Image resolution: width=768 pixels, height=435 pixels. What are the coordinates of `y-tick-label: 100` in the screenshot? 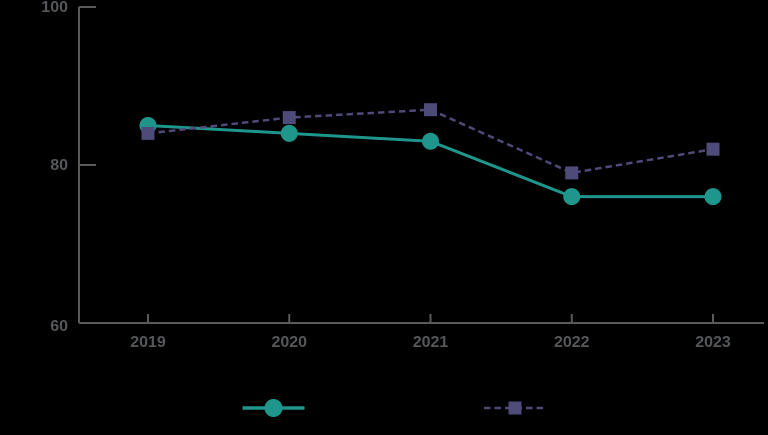 It's located at (54, 8).